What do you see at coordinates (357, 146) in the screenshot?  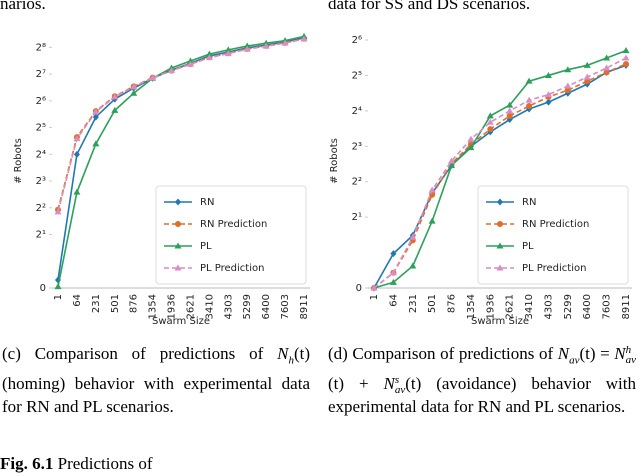 I see `y-tick-label: 2³` at bounding box center [357, 146].